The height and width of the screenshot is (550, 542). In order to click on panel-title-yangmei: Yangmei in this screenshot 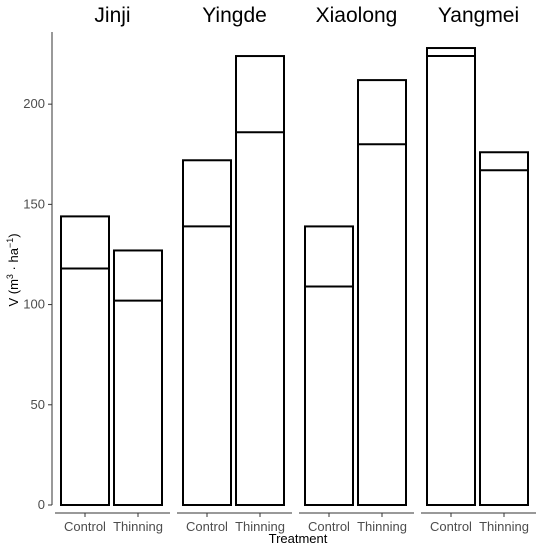, I will do `click(478, 15)`.